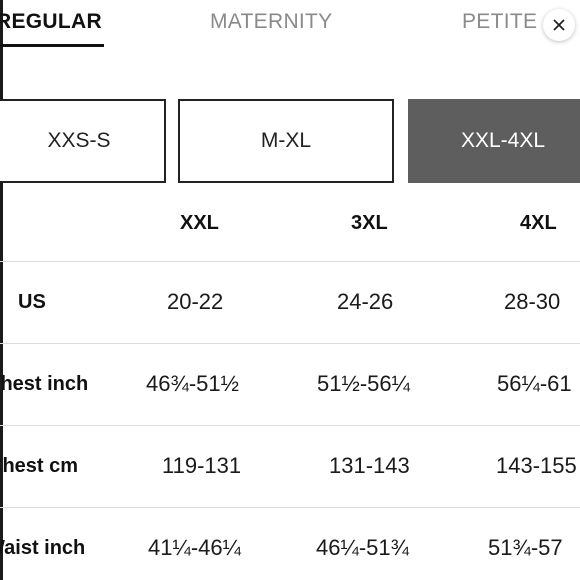 The width and height of the screenshot is (580, 580). Describe the element at coordinates (534, 383) in the screenshot. I see `table-cell: 56¼-61` at that location.